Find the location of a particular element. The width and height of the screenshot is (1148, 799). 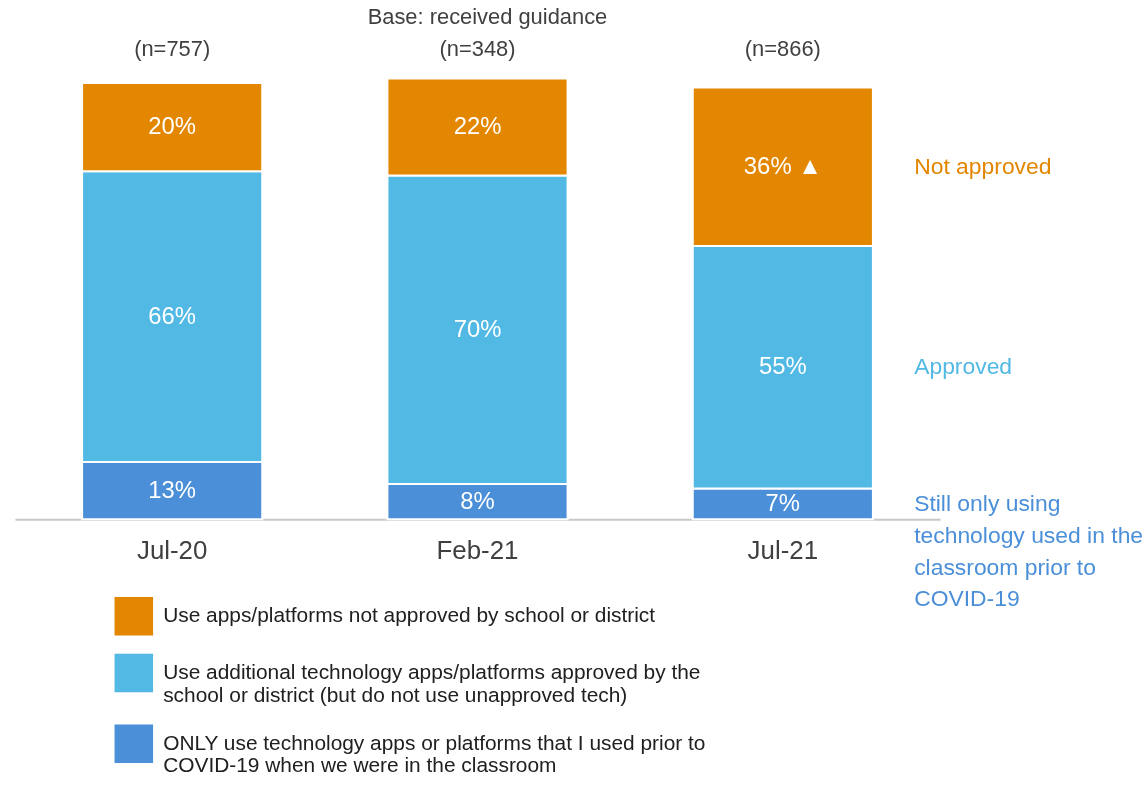

text: (n=757) is located at coordinates (172, 48).